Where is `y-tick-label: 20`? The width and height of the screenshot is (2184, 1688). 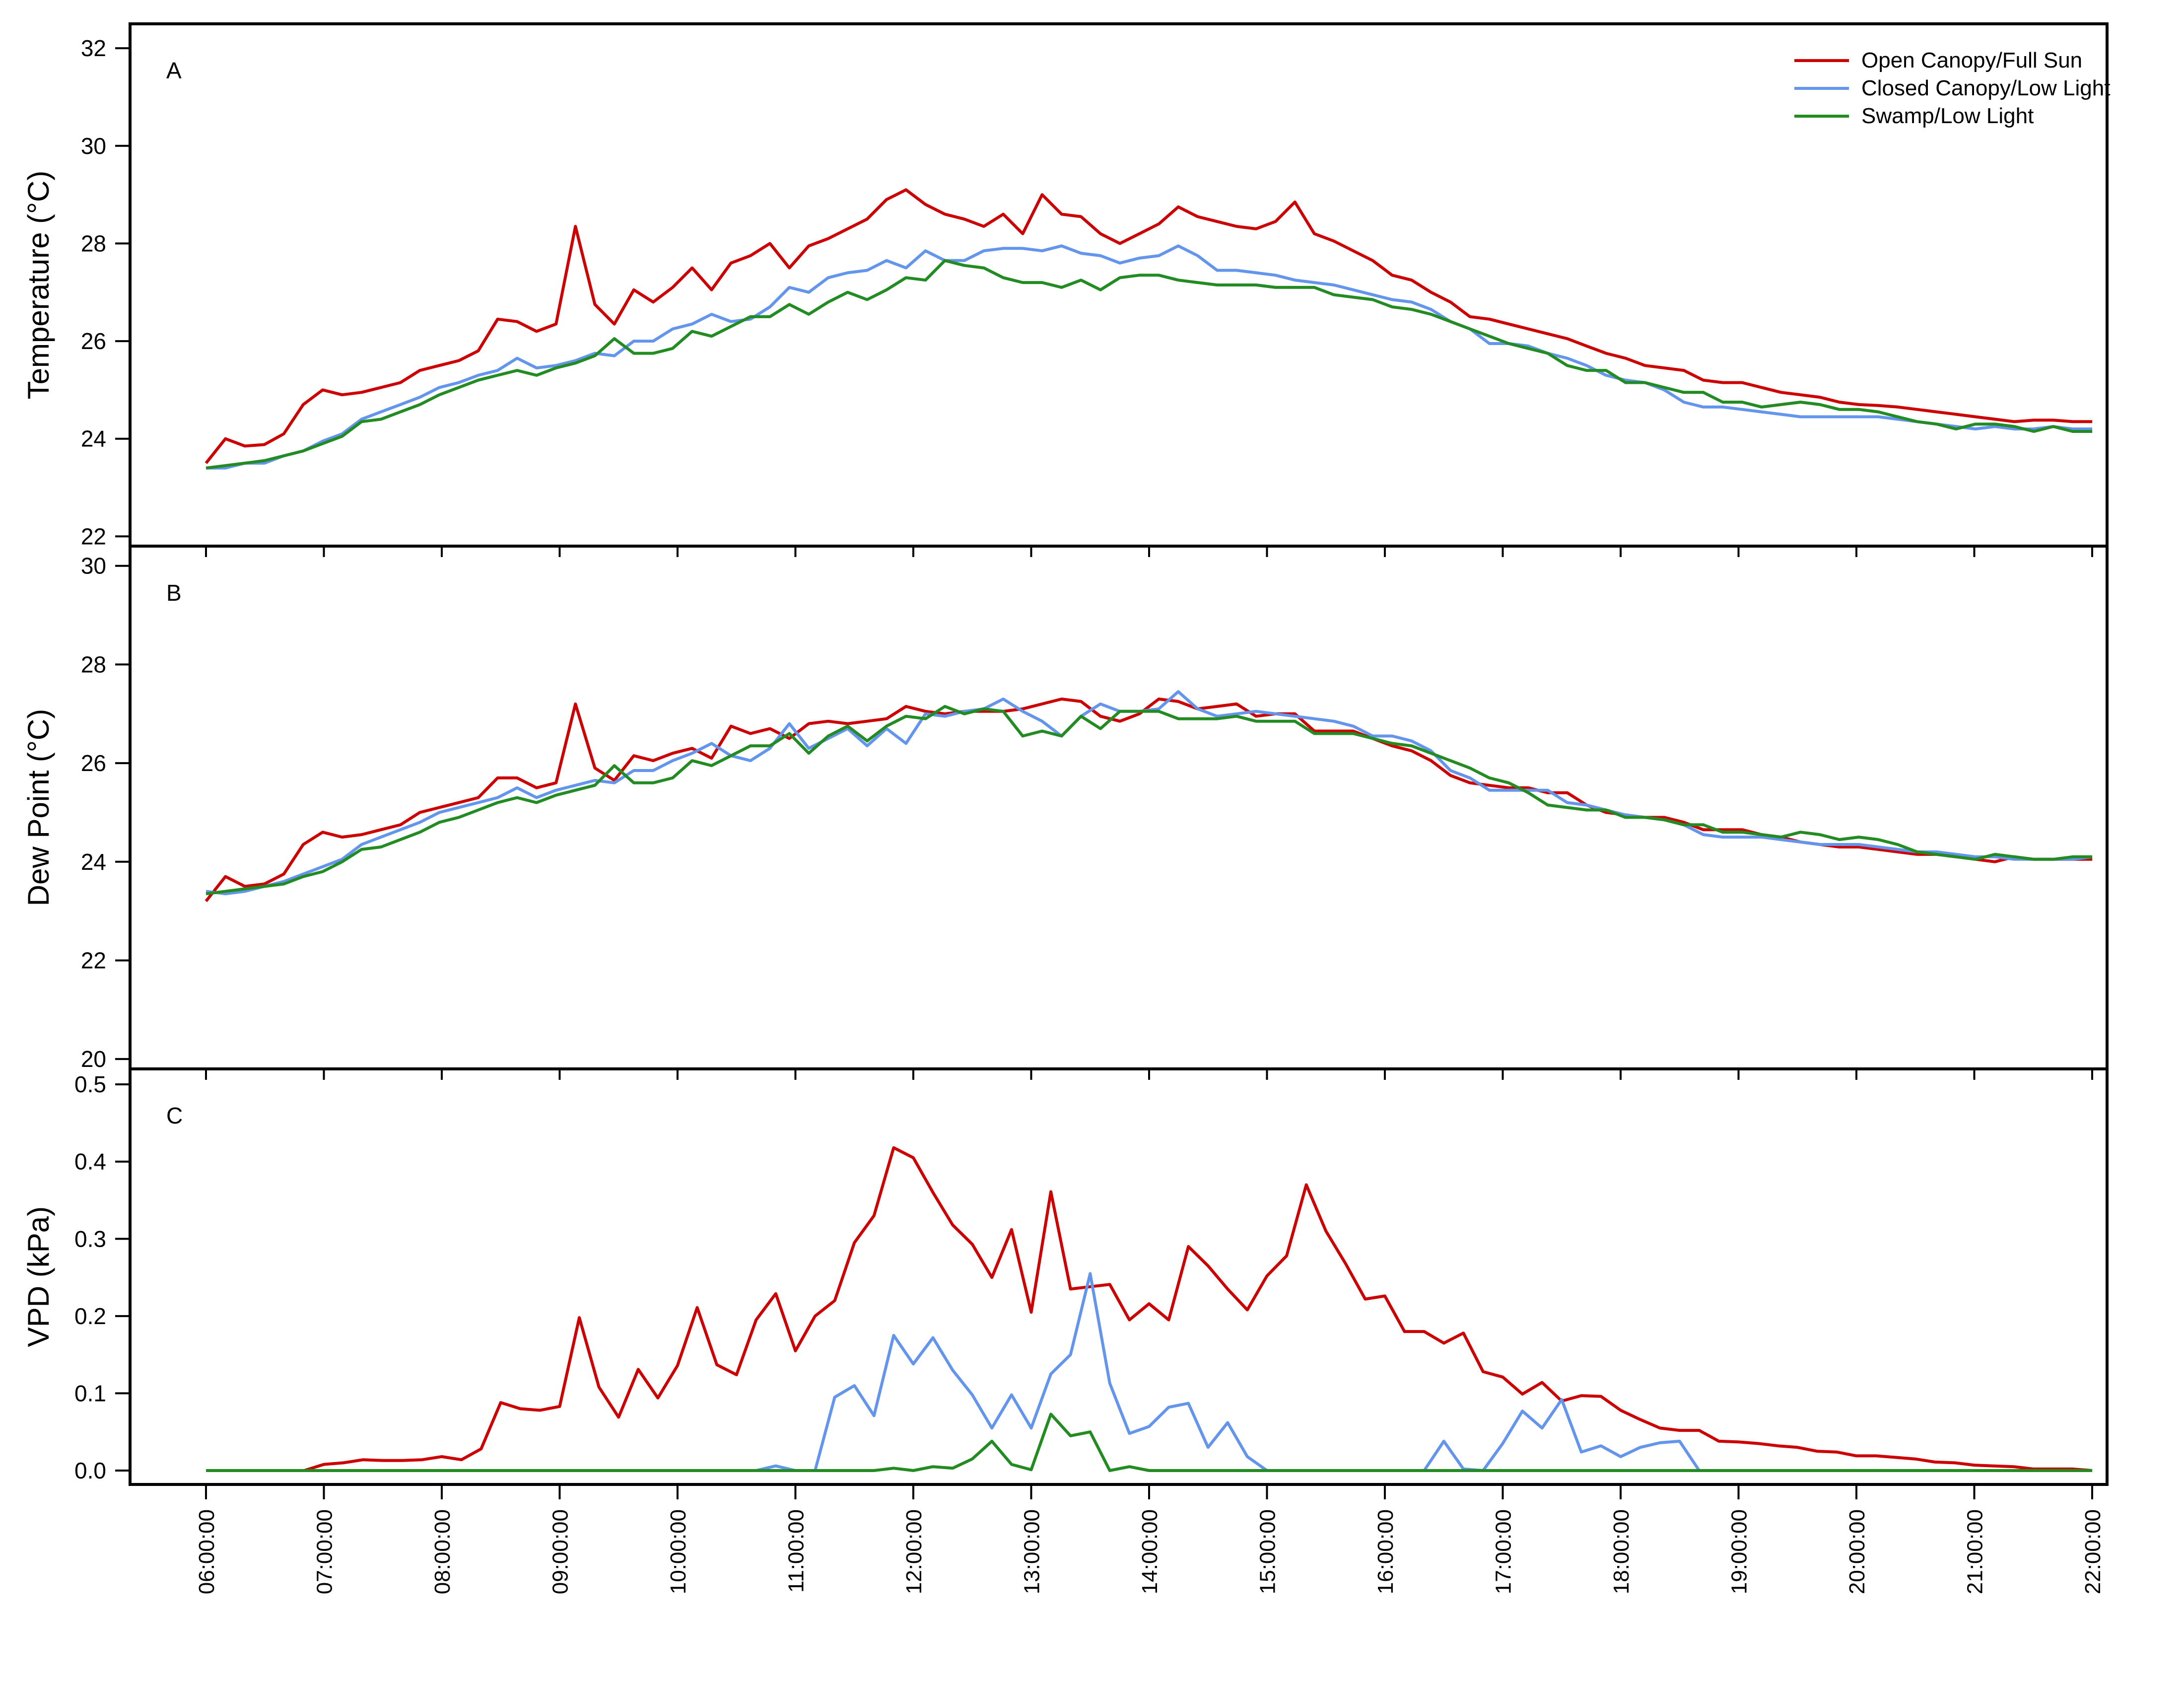 y-tick-label: 20 is located at coordinates (93, 1059).